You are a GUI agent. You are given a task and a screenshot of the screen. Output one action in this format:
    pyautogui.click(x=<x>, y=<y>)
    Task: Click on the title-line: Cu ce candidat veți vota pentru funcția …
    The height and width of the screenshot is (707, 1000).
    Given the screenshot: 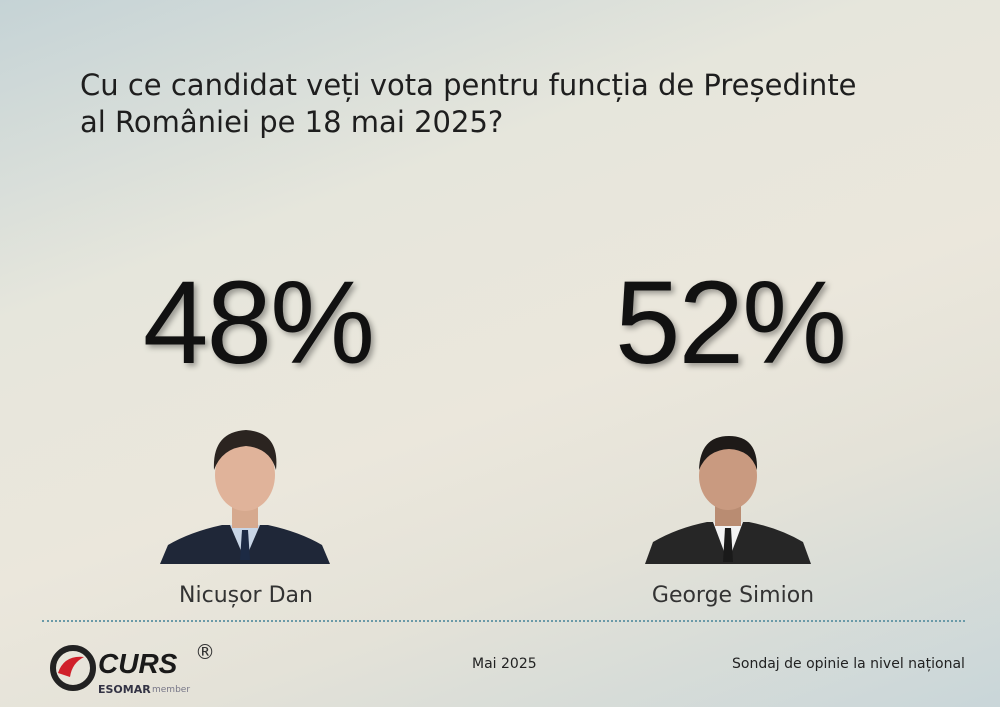 What is the action you would take?
    pyautogui.click(x=468, y=85)
    